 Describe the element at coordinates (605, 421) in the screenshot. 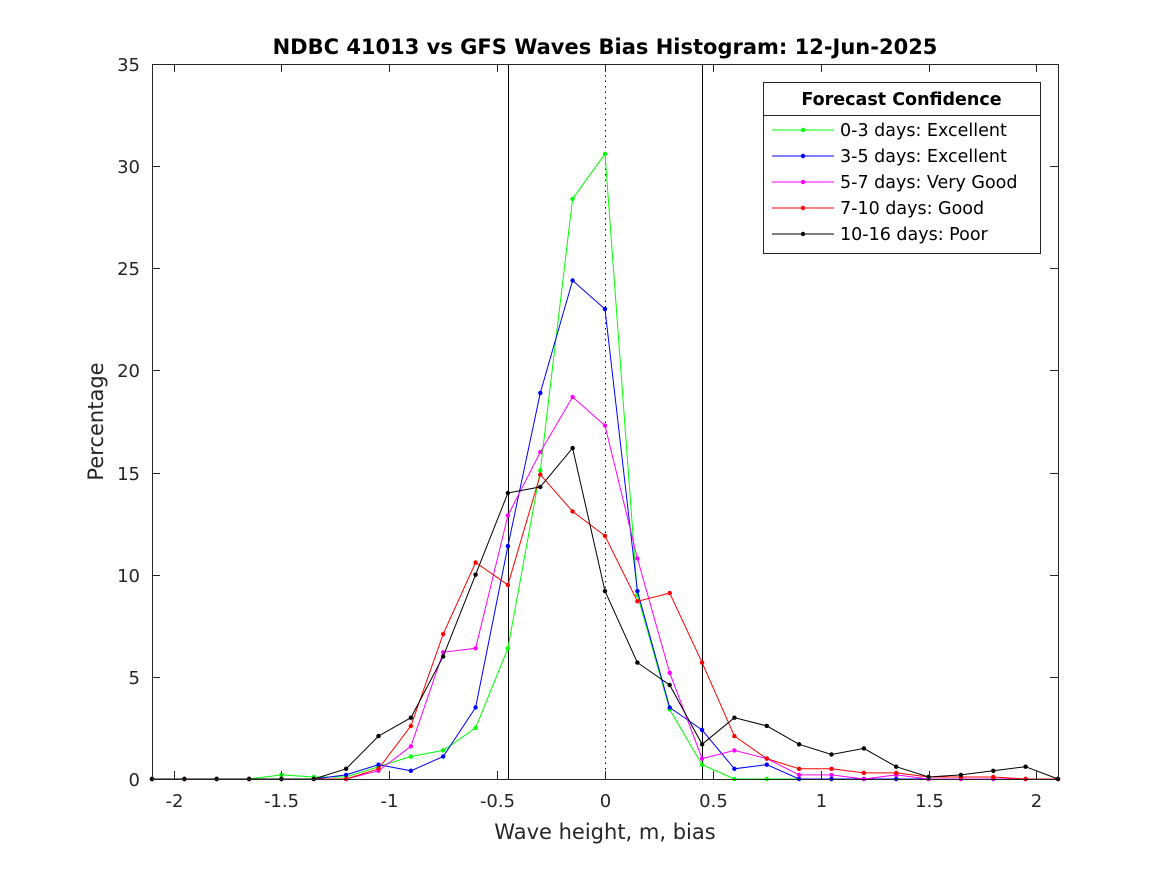

I see `reference-lines` at that location.